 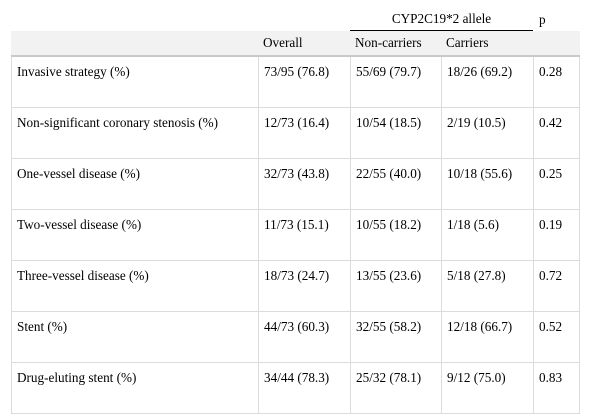 What do you see at coordinates (389, 122) in the screenshot?
I see `cell-non-carriers-text: 10/54 (18.5)` at bounding box center [389, 122].